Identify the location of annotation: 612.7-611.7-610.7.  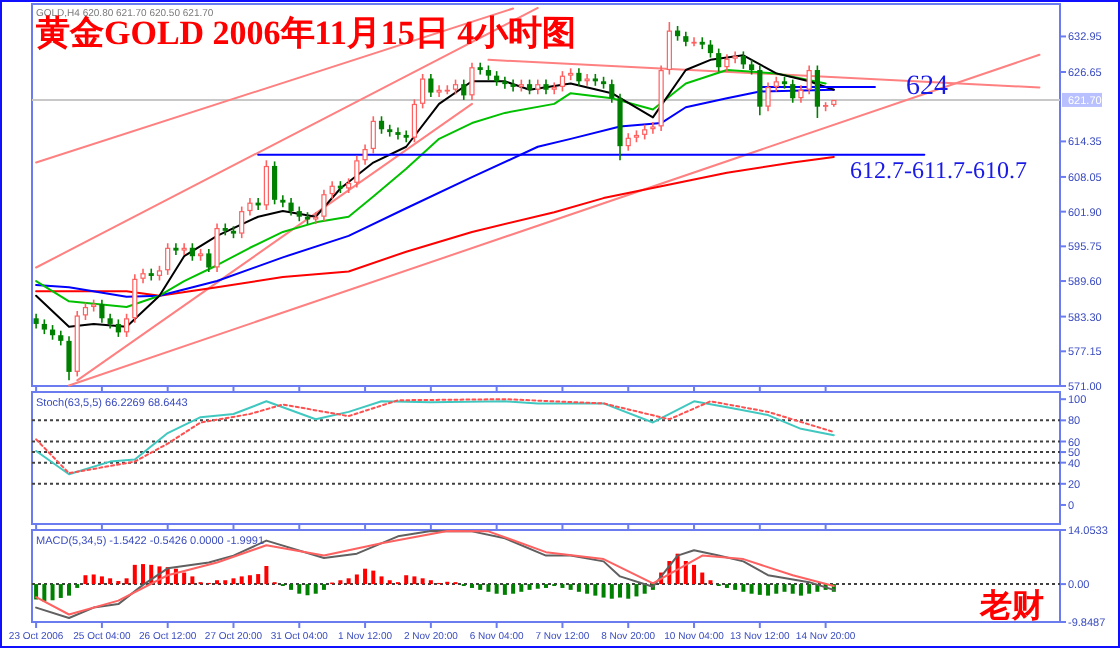
(939, 170).